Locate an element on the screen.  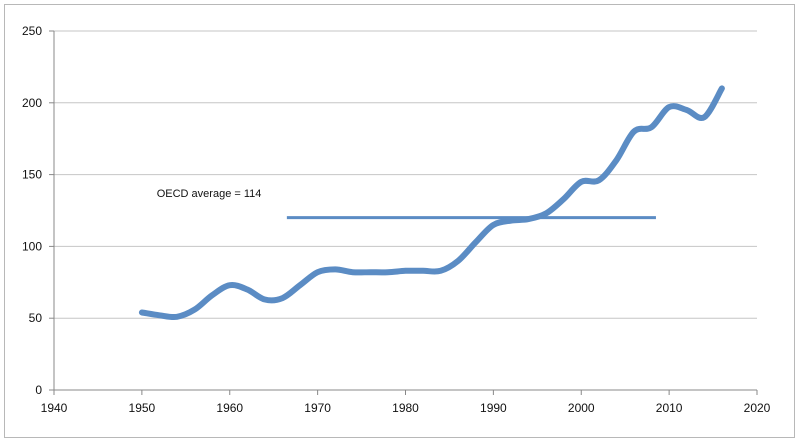
y-tick-label: 250 is located at coordinates (32, 31).